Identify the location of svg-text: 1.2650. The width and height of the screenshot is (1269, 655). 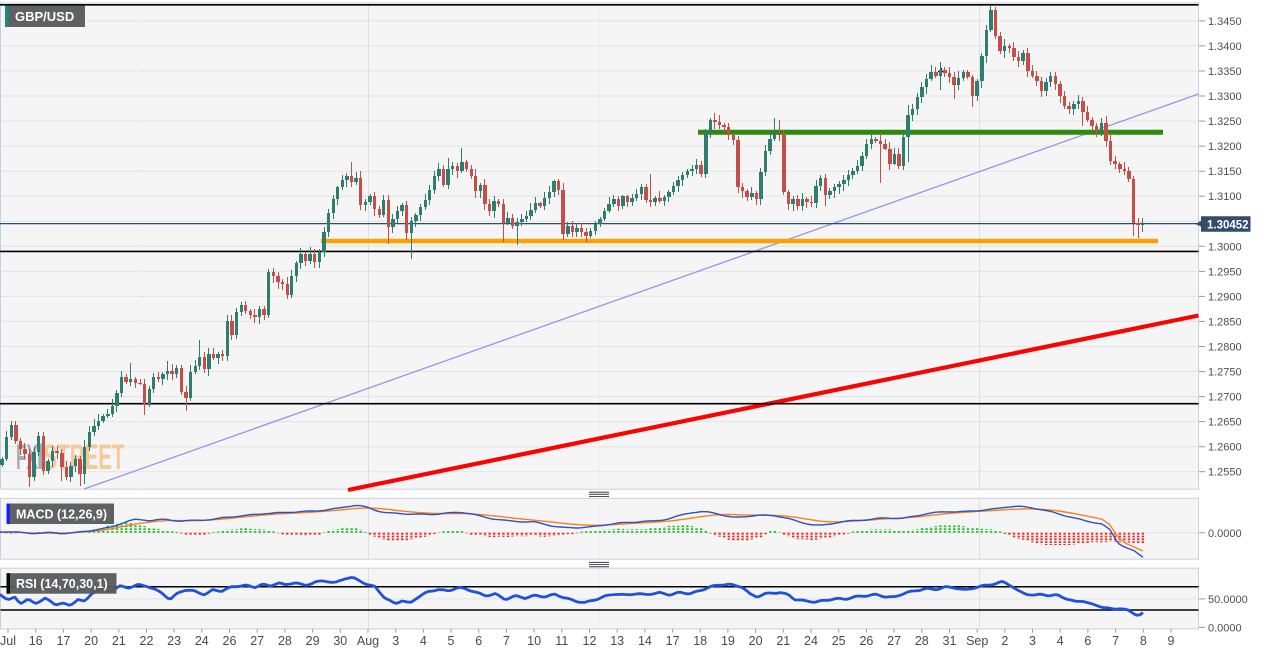
(1225, 423).